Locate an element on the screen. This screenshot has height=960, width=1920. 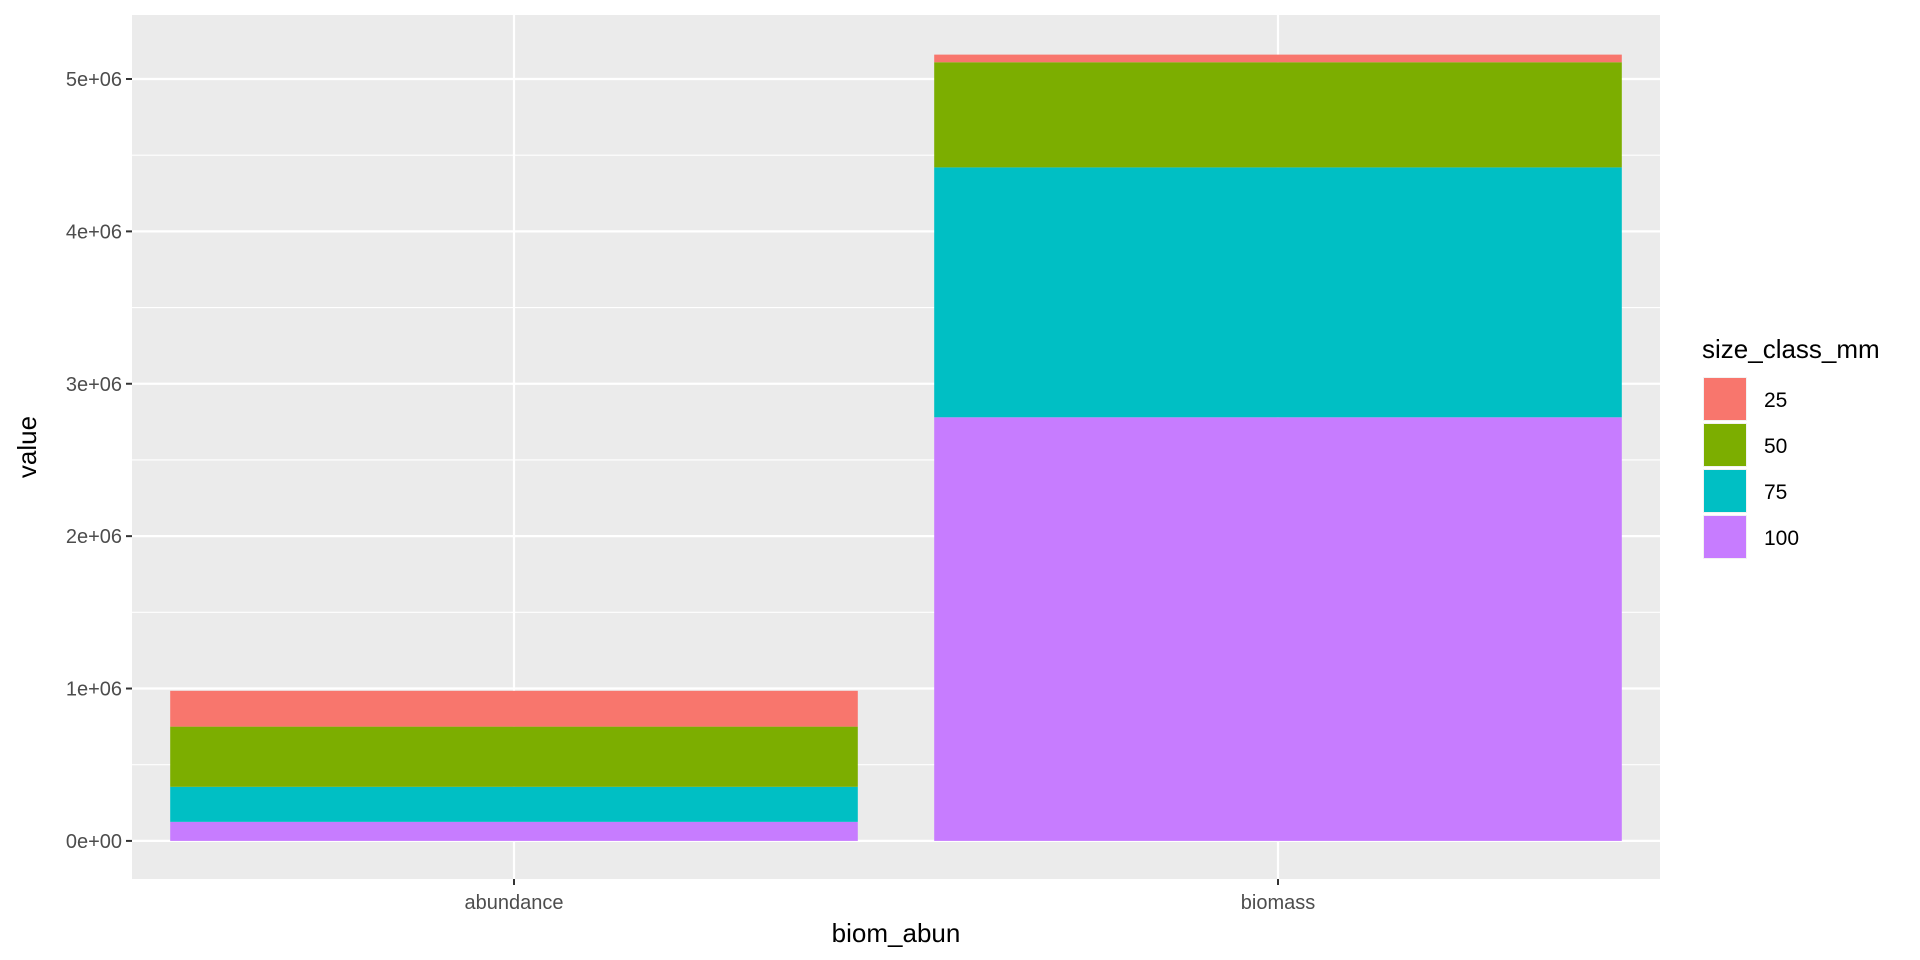
y-tick-label: 2e+06 is located at coordinates (94, 537).